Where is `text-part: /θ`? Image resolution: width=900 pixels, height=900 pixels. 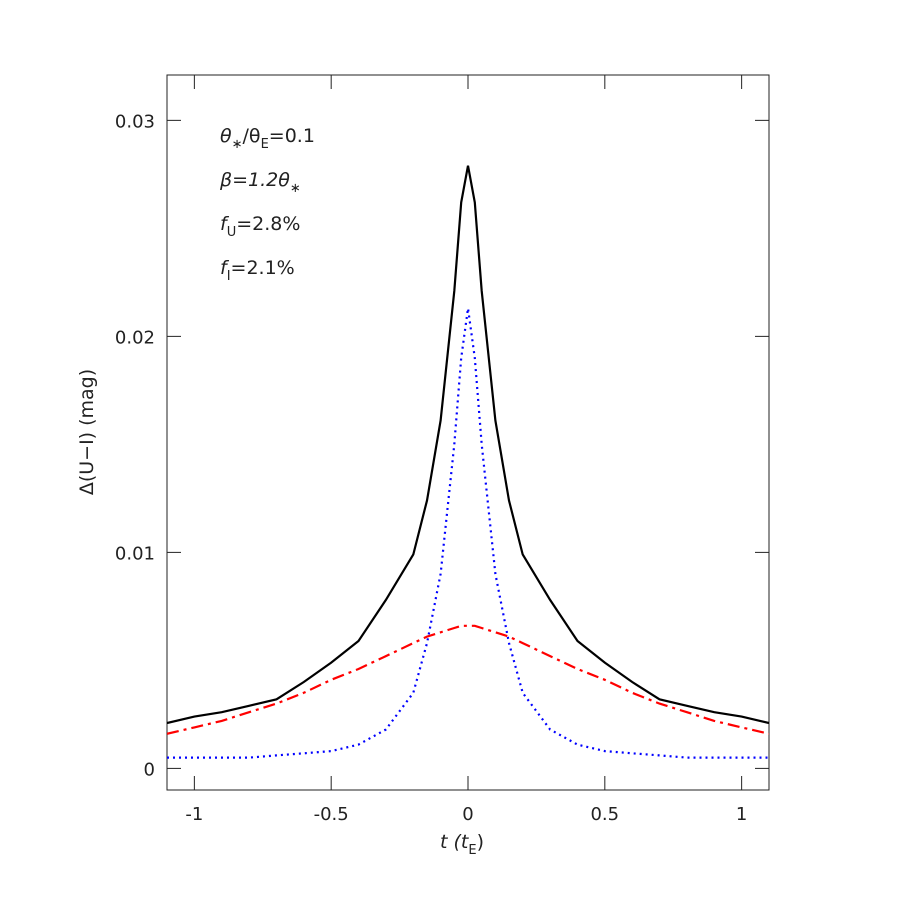
text-part: /θ is located at coordinates (252, 136).